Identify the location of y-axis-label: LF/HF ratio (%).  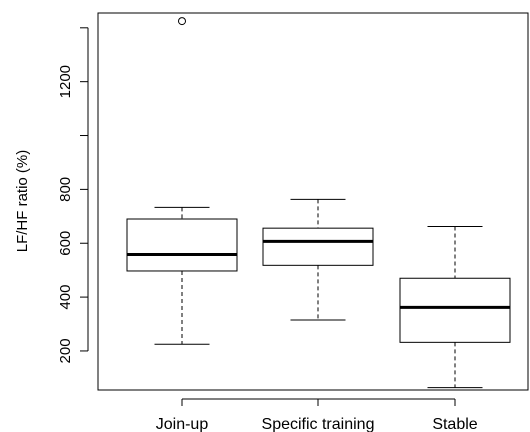
(22, 201).